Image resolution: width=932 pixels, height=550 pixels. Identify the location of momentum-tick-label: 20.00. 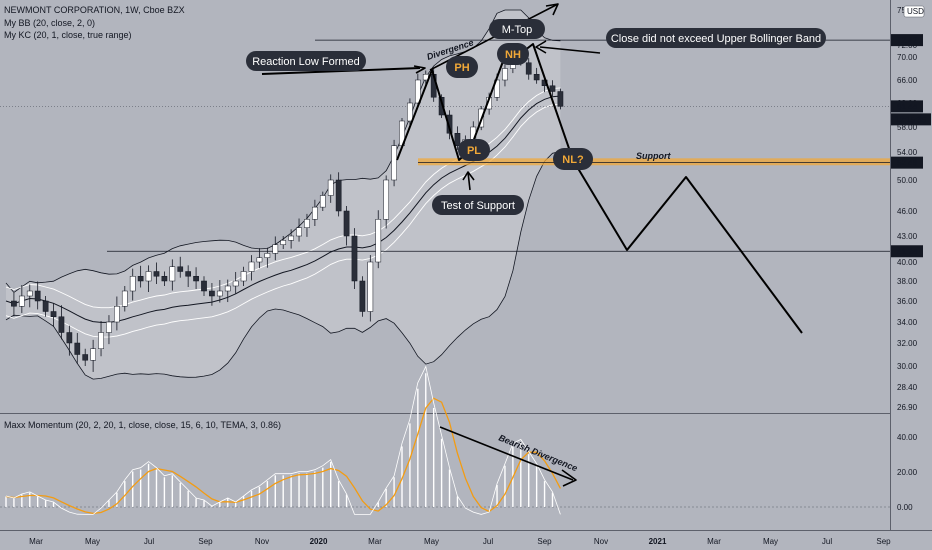
(907, 472).